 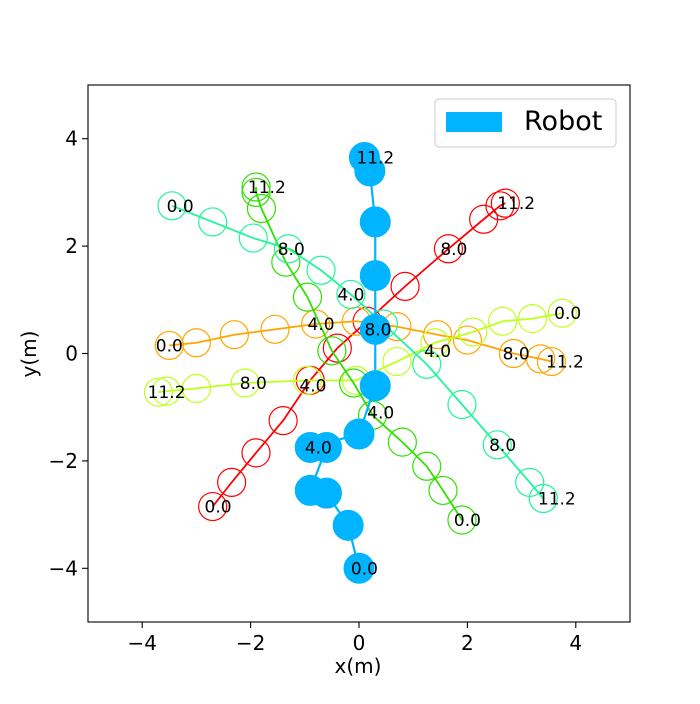 What do you see at coordinates (253, 384) in the screenshot?
I see `human-2-time-label-2: 8.0` at bounding box center [253, 384].